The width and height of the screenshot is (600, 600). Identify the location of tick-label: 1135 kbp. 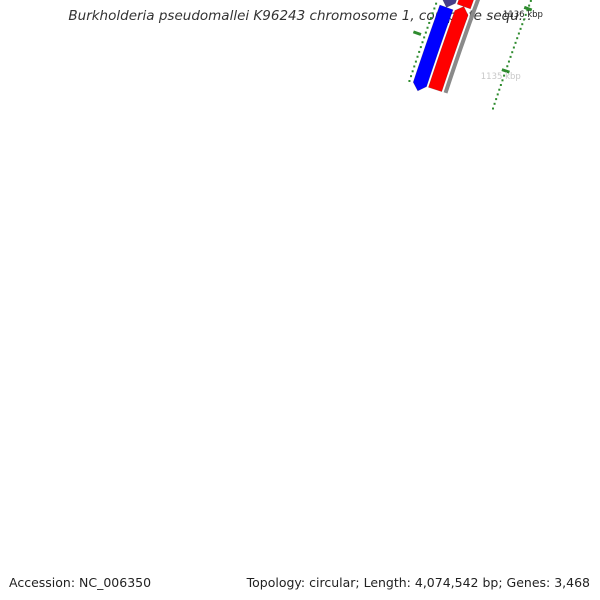
(501, 77).